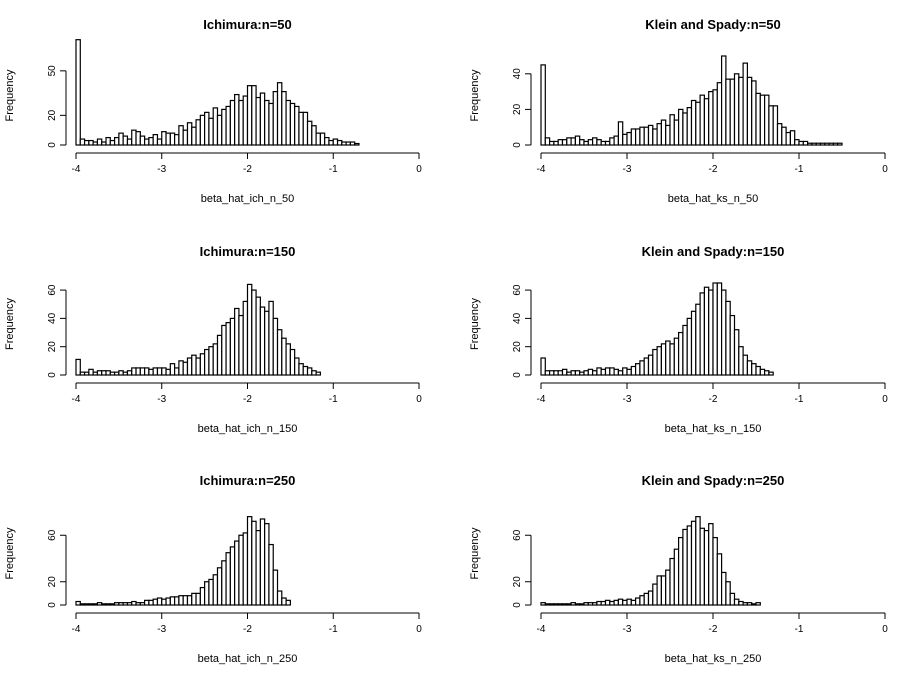  I want to click on x-tick-label: -2, so click(247, 399).